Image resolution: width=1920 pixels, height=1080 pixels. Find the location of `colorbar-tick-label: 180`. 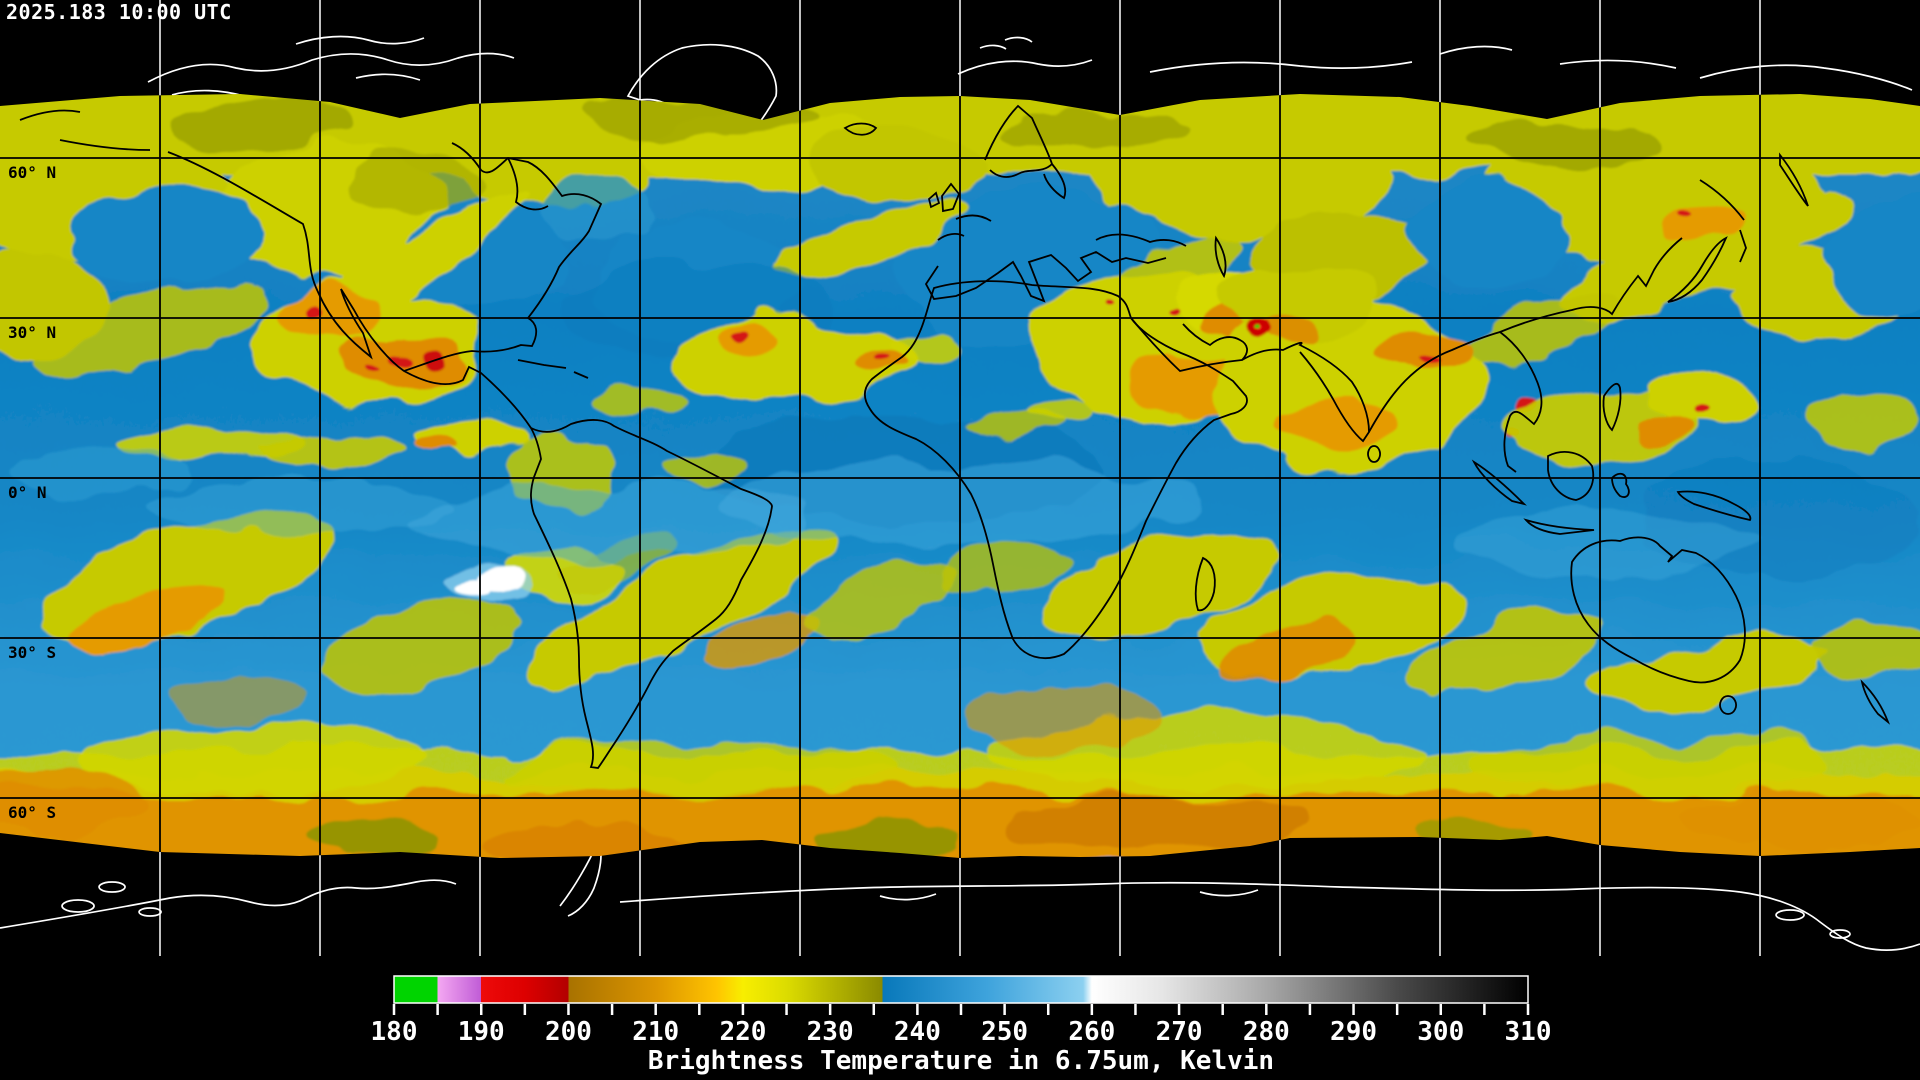

colorbar-tick-label: 180 is located at coordinates (394, 1032).